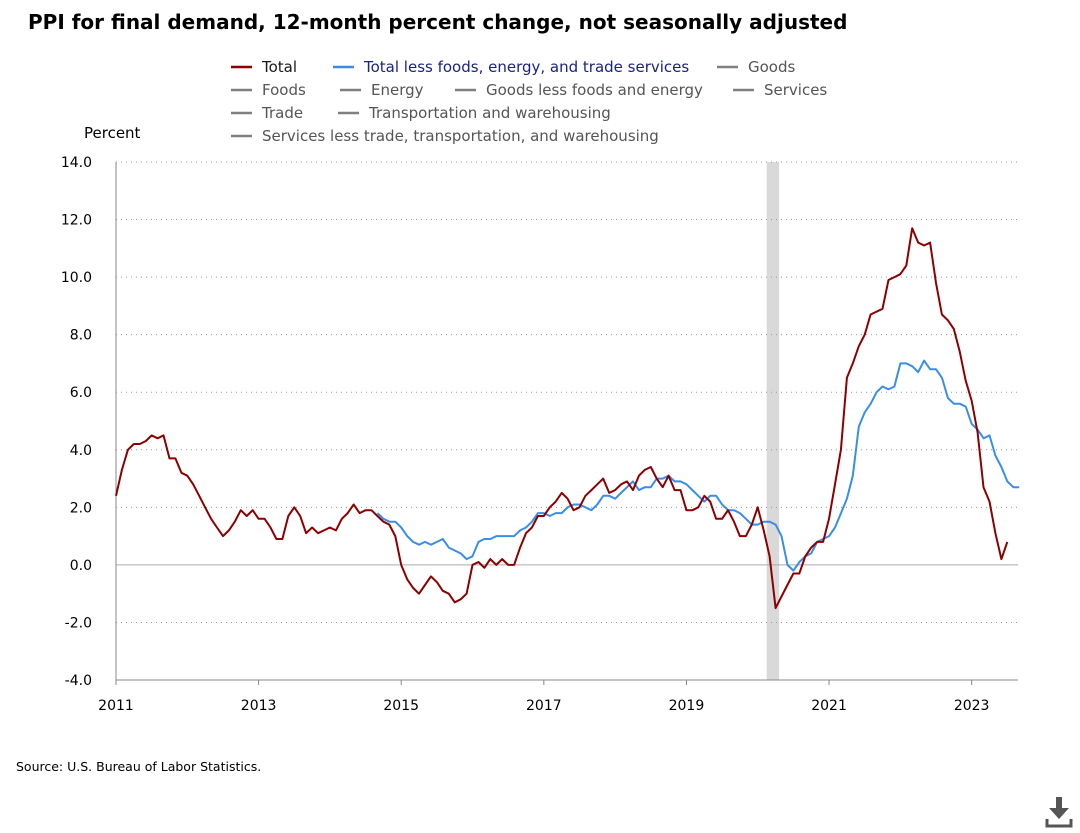 This screenshot has height=833, width=1080. I want to click on y-tick-label: -4.0, so click(78, 681).